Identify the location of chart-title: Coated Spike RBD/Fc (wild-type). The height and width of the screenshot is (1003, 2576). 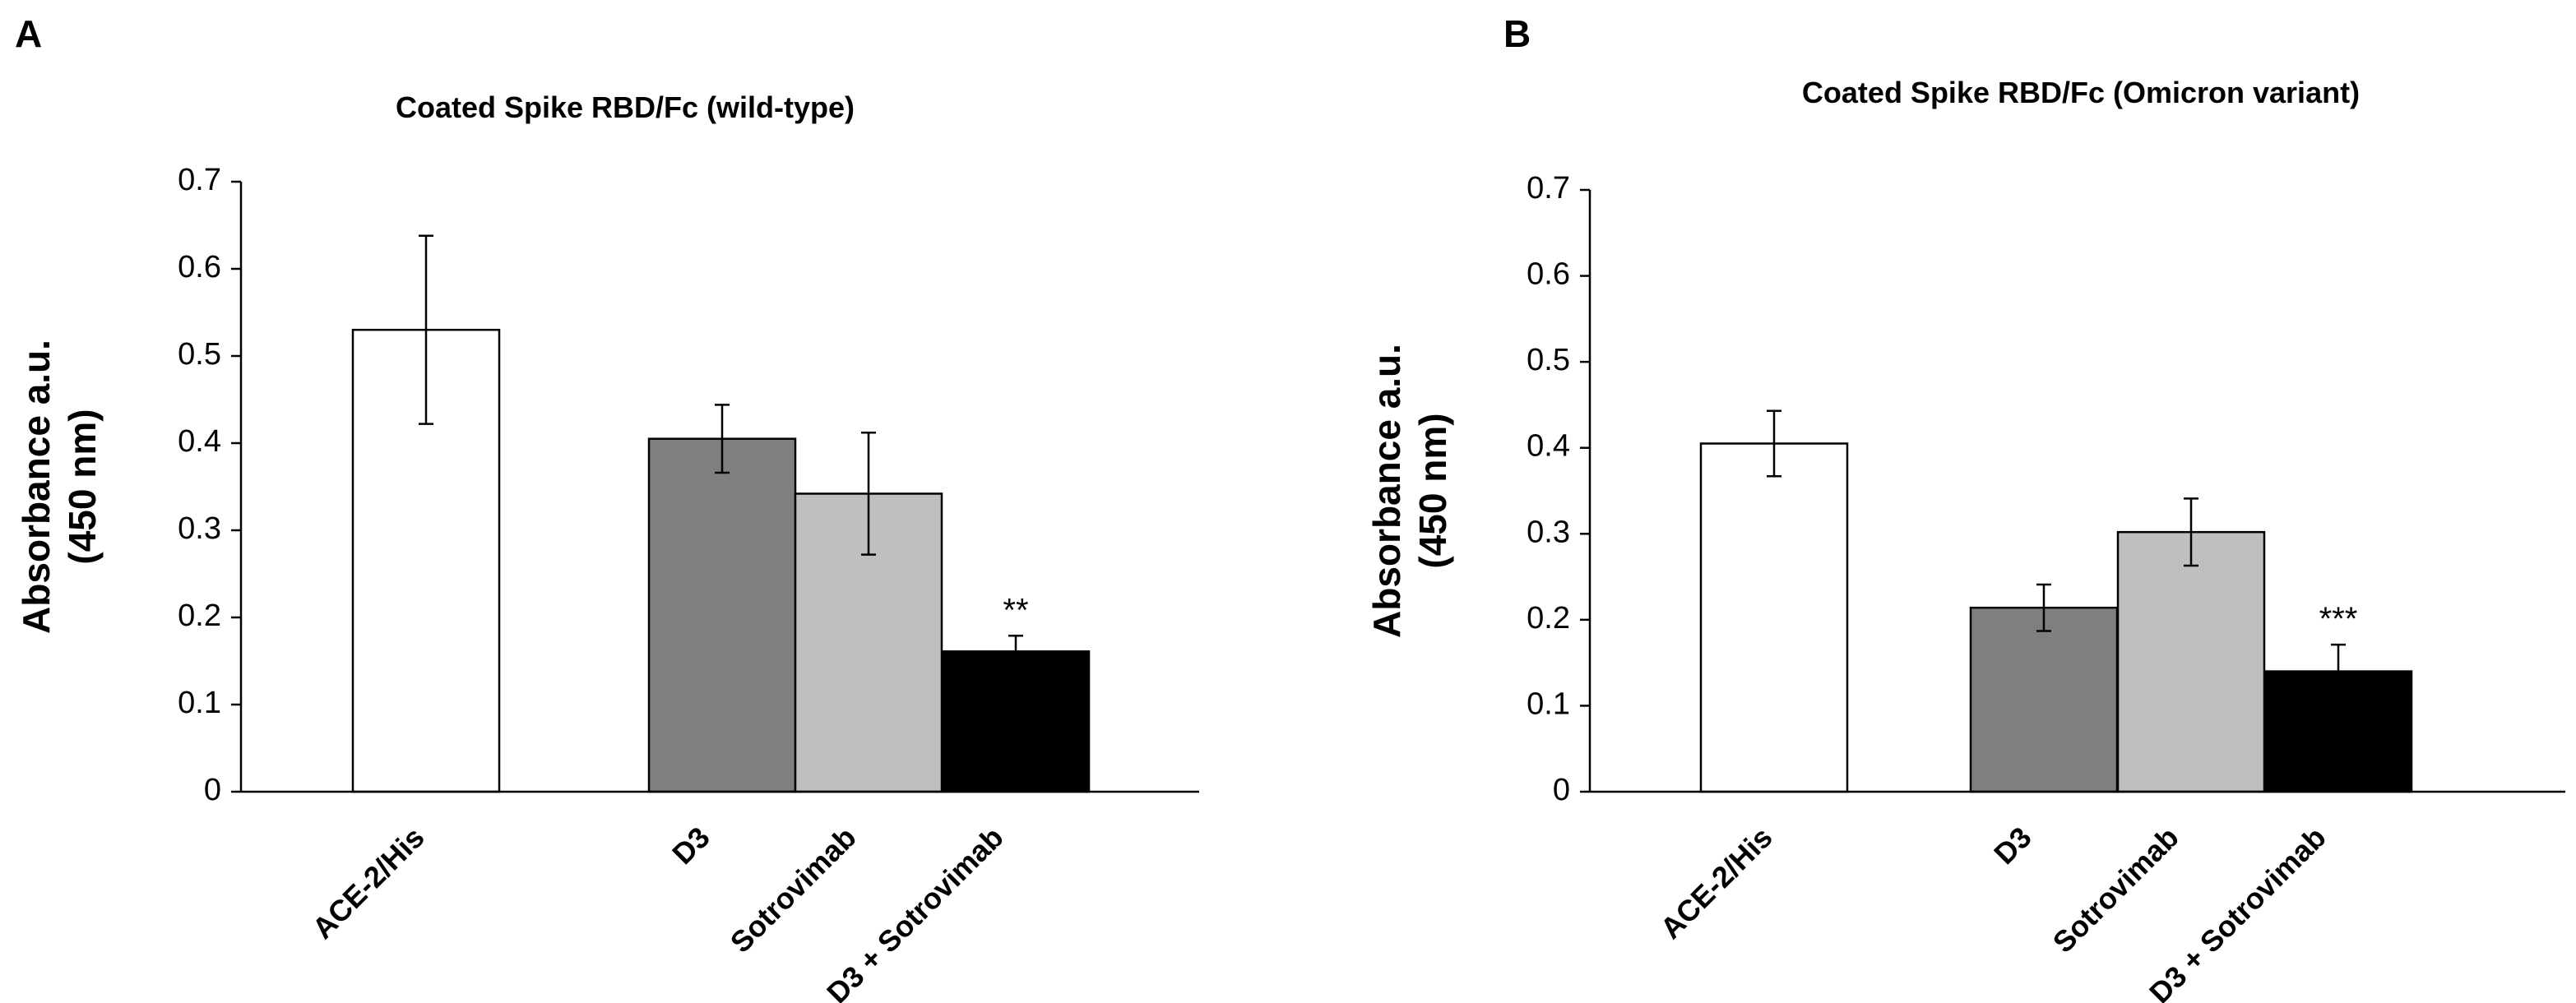
(626, 107).